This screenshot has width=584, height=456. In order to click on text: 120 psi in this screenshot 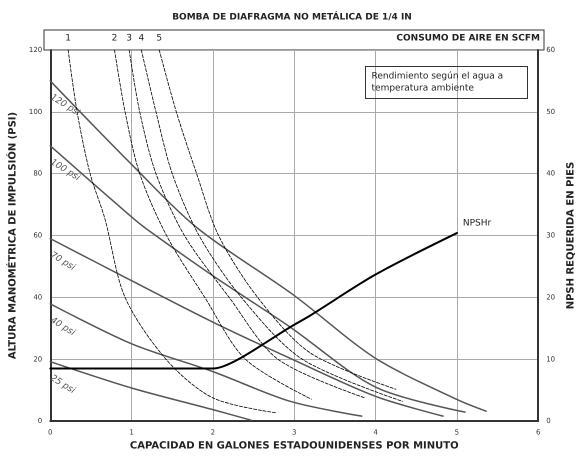, I will do `click(65, 105)`.